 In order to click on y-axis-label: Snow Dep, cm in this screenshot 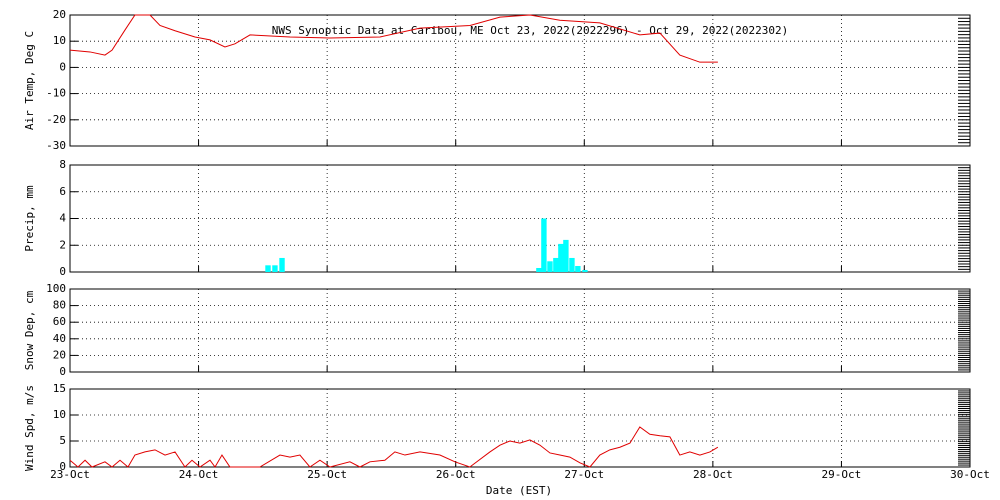, I will do `click(29, 330)`.